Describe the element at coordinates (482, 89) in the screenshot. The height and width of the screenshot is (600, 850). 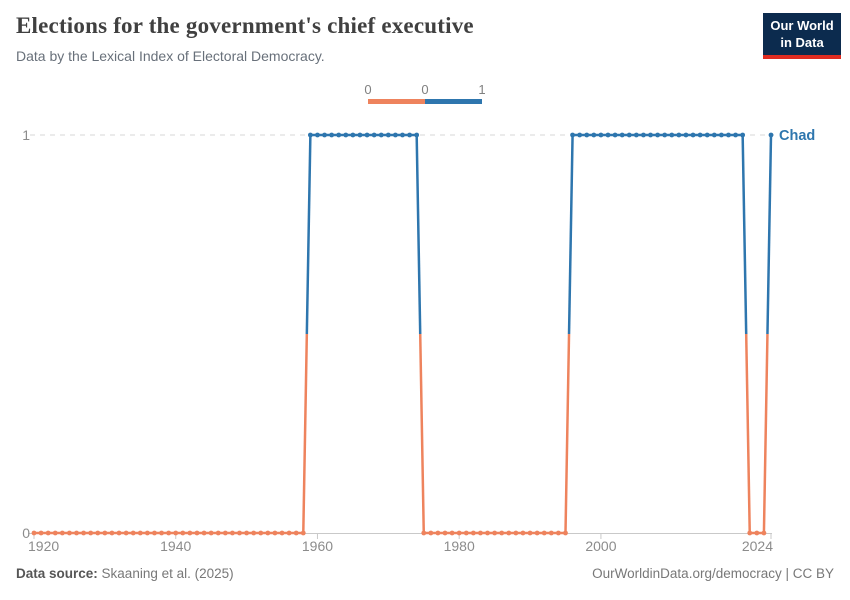
I see `legend-tick-label: 1` at that location.